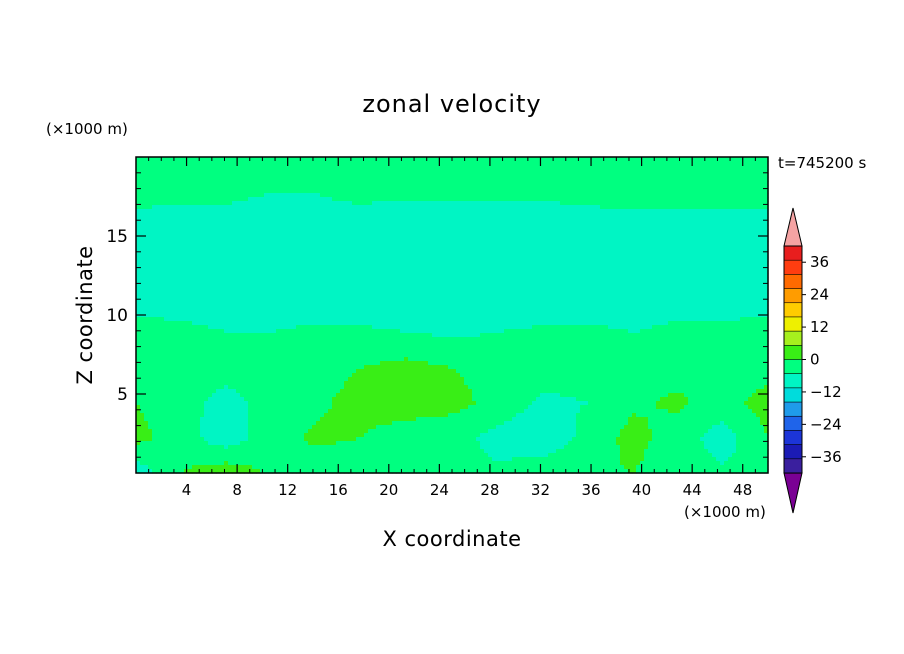 The height and width of the screenshot is (654, 904). I want to click on y-unit-label: (×1000 m), so click(87, 129).